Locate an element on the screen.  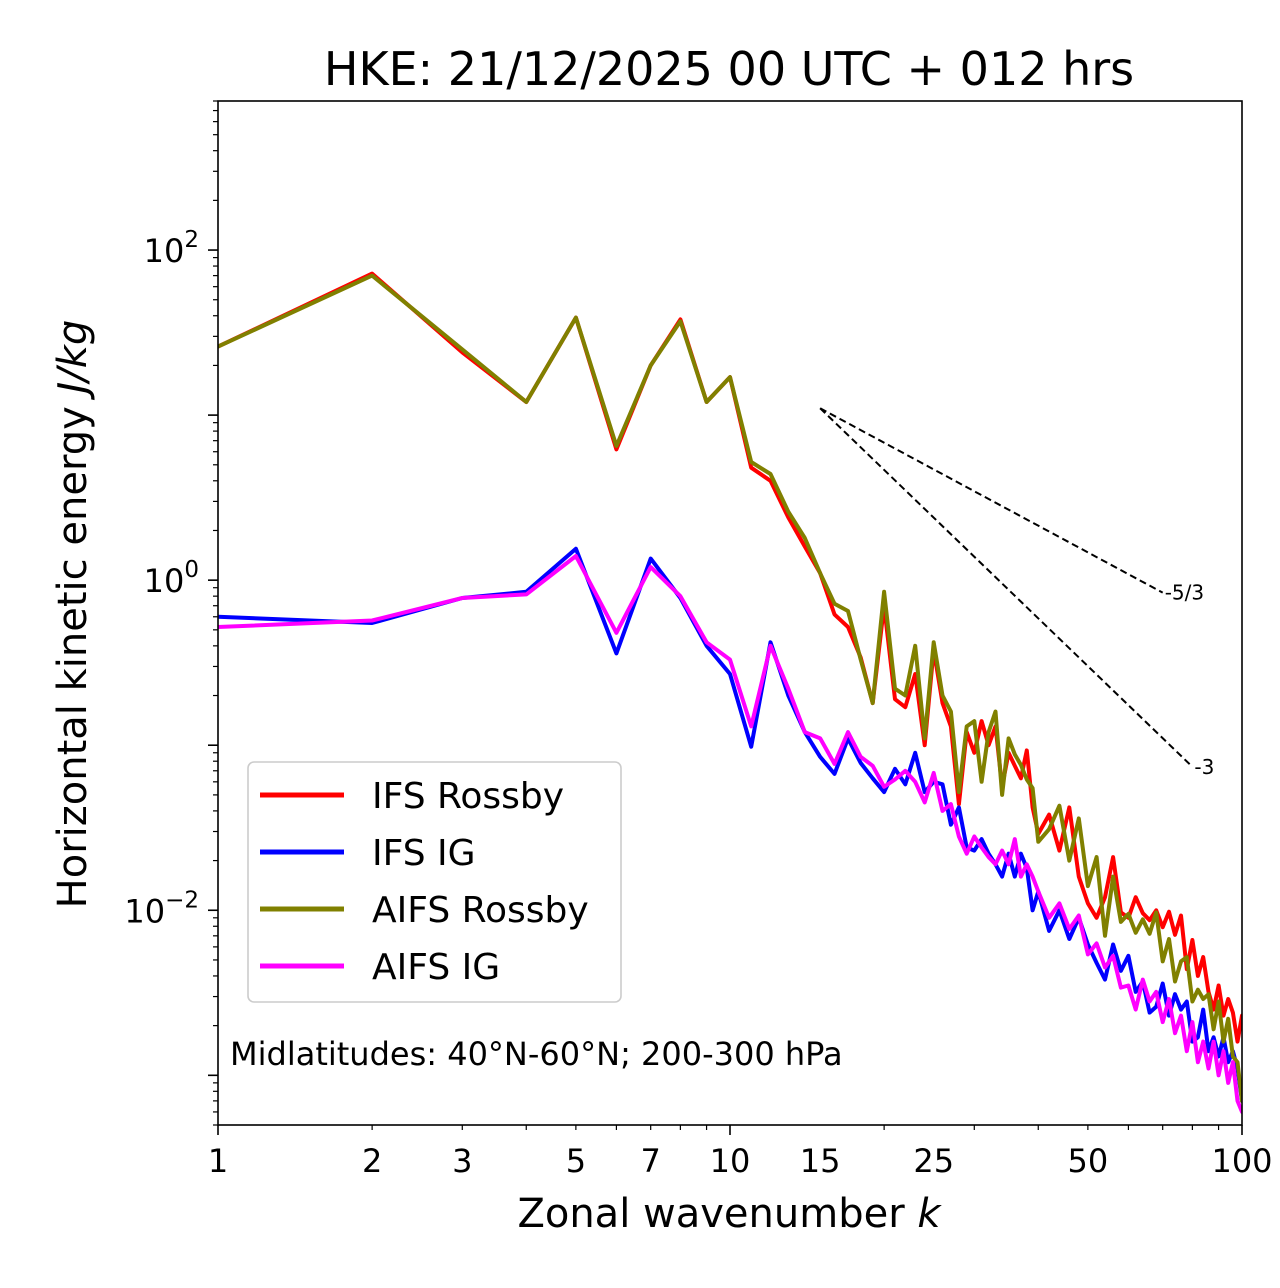
y-tick-label: 10⁻² is located at coordinates (161, 908).